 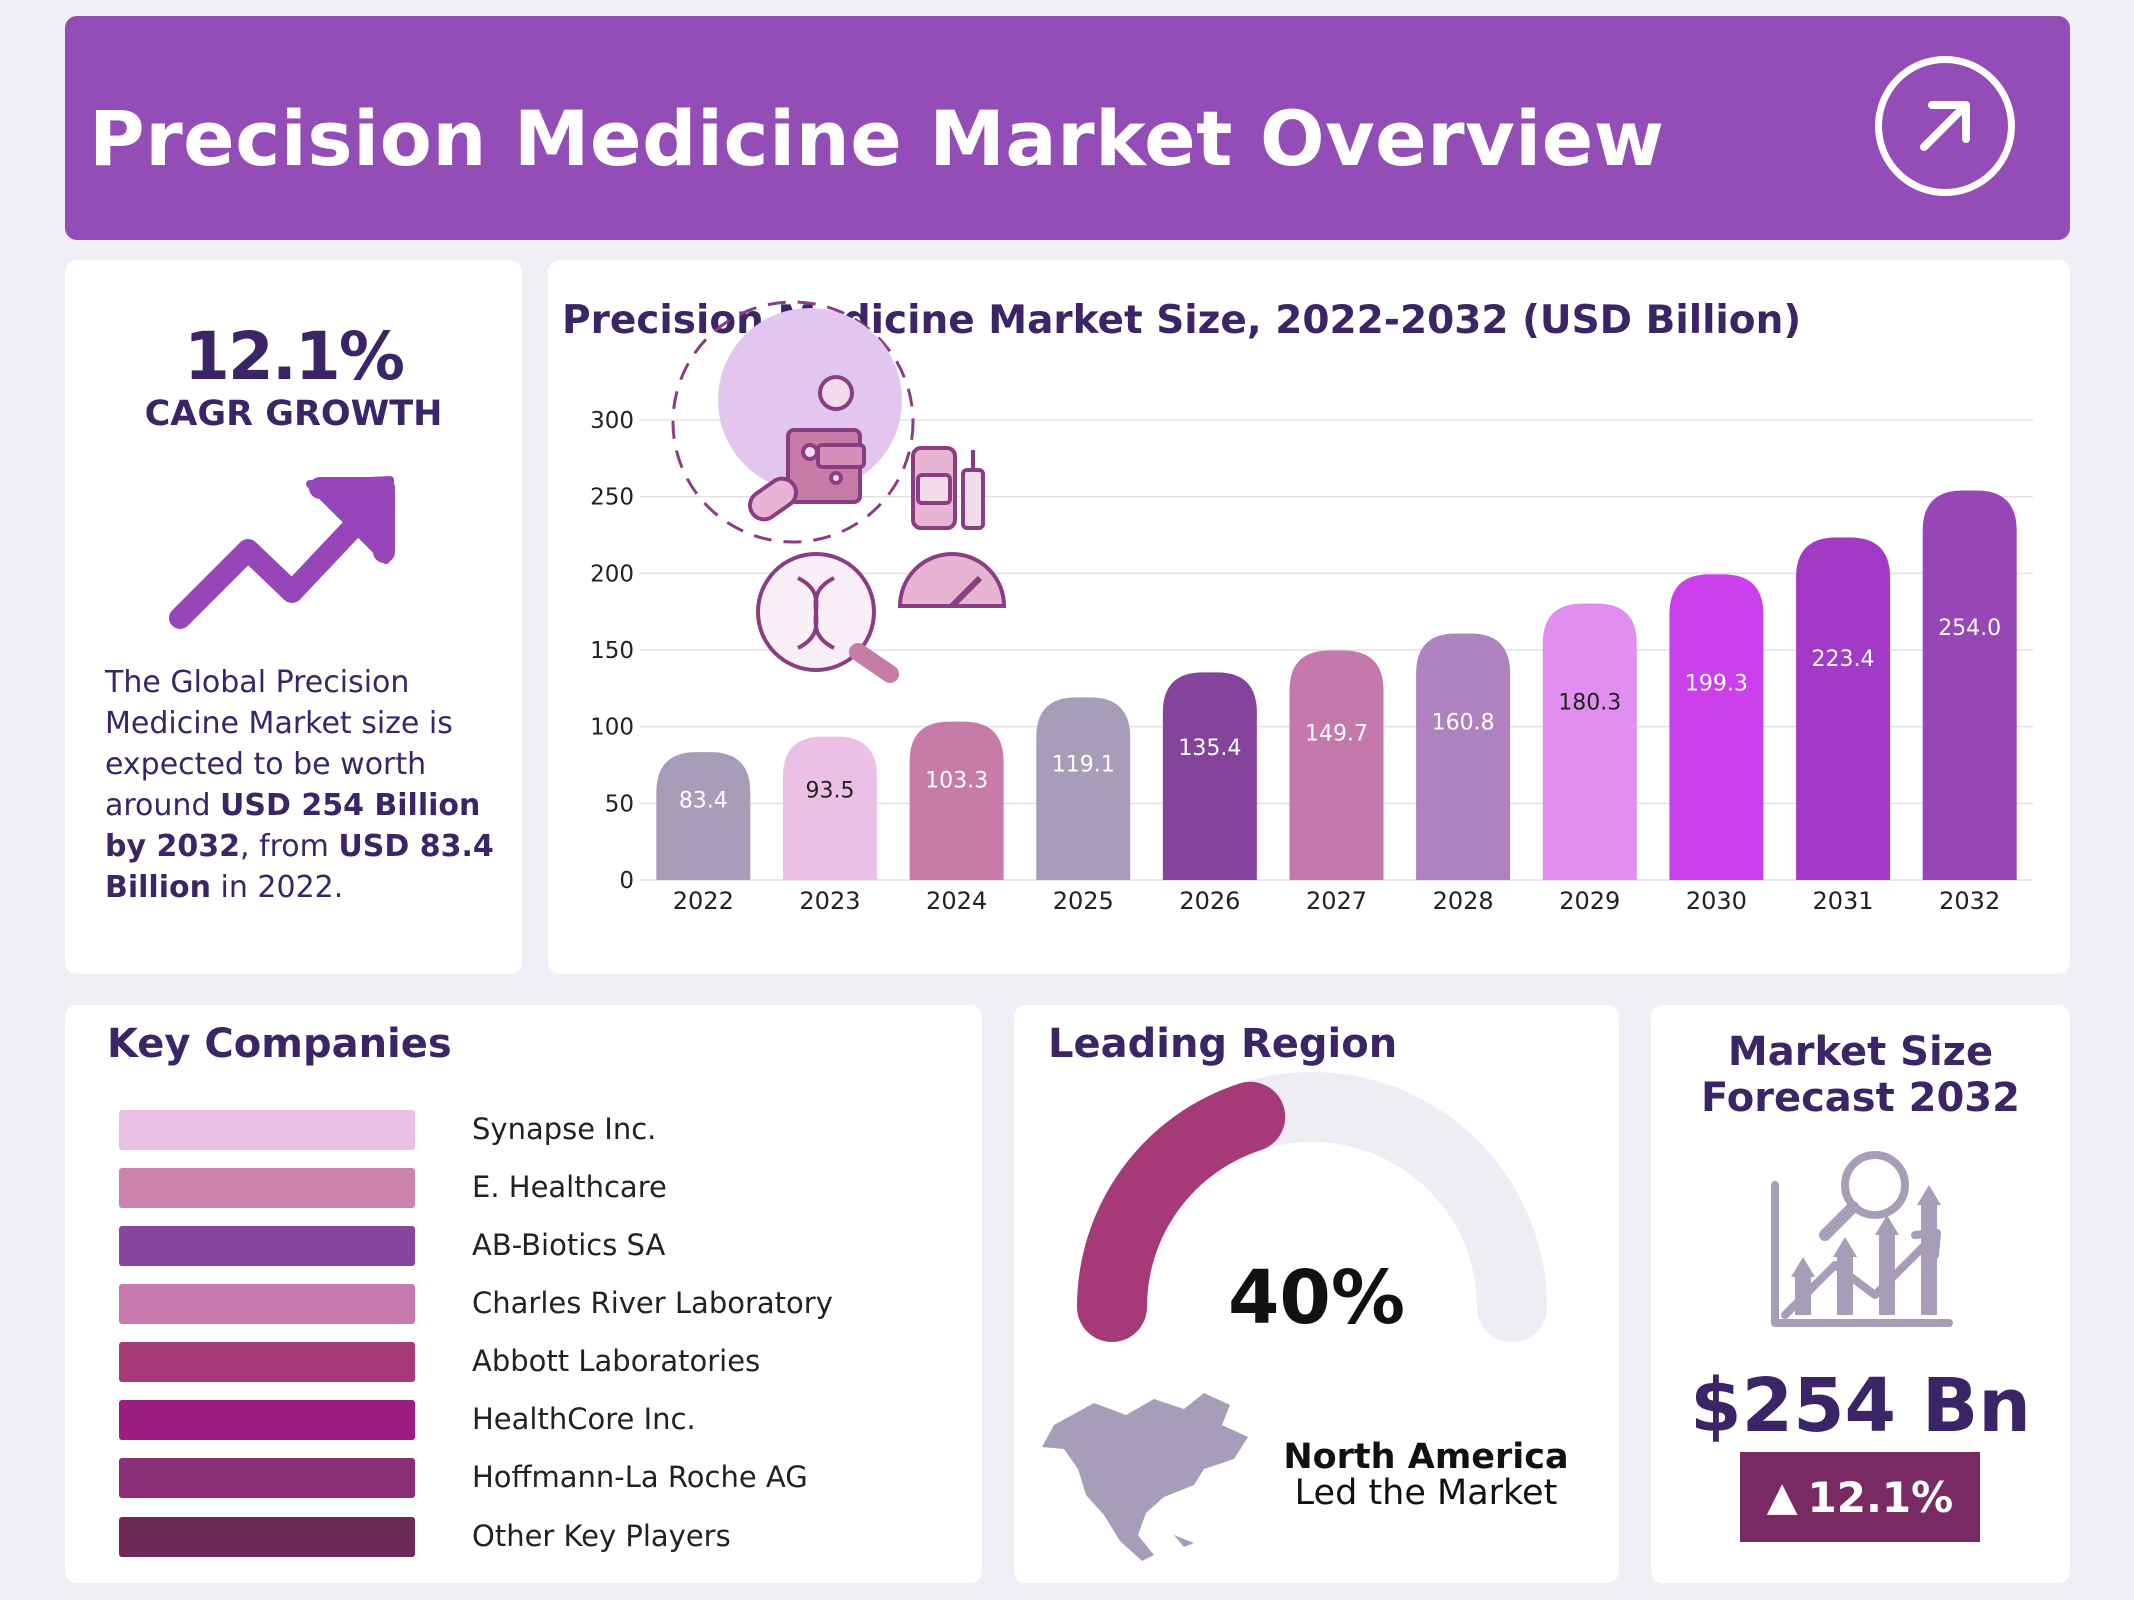 What do you see at coordinates (877, 138) in the screenshot?
I see `page-title: Precision Medicine Market Overview` at bounding box center [877, 138].